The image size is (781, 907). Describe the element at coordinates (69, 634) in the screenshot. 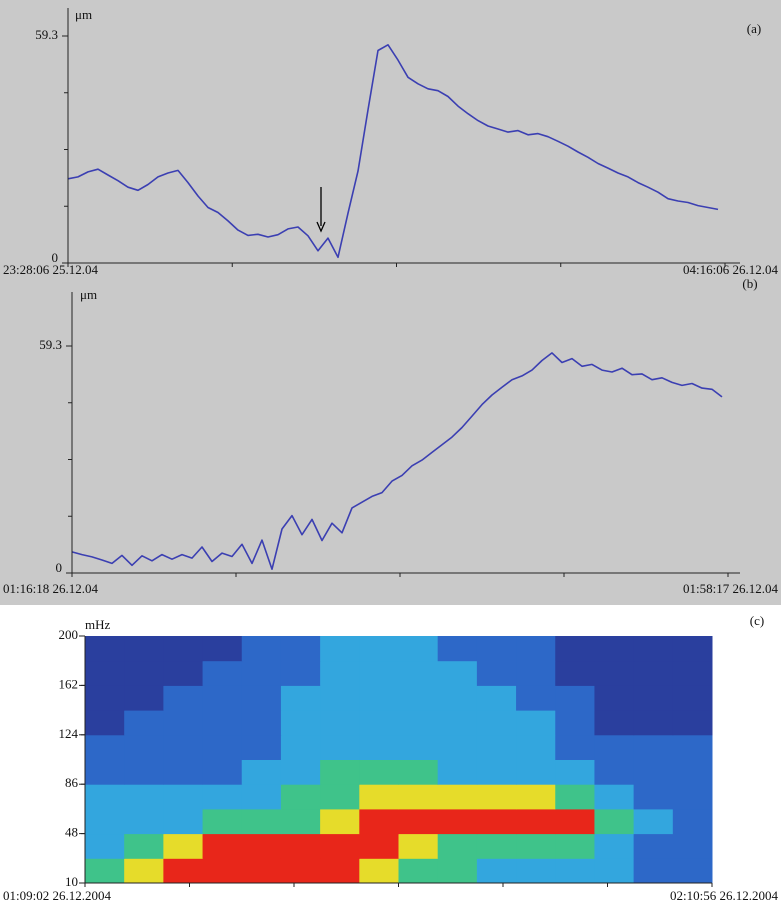

I see `y-tick-label: 200` at that location.